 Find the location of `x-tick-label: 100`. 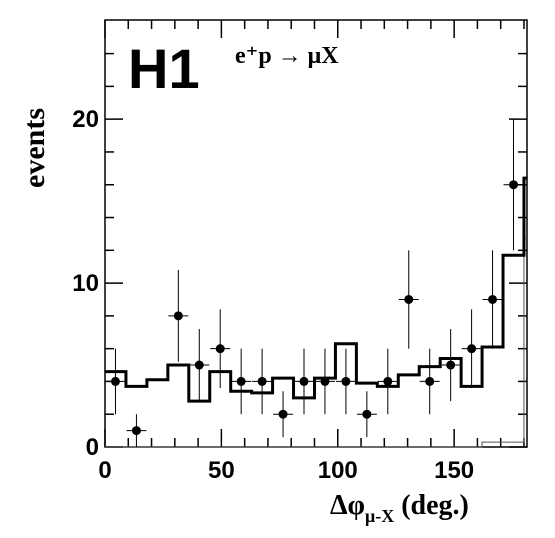

x-tick-label: 100 is located at coordinates (338, 470).